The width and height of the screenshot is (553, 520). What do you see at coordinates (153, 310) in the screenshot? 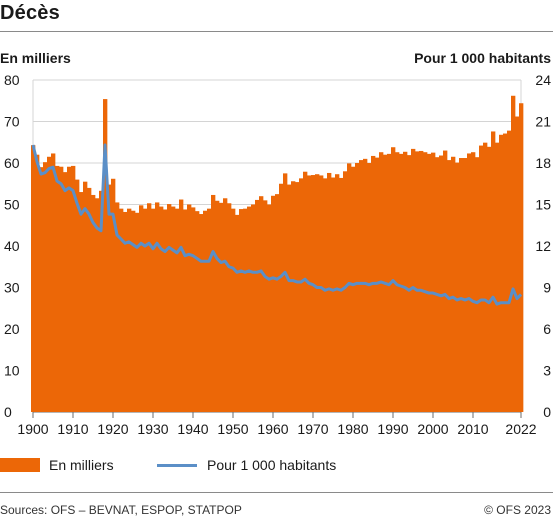
I see `bar-1930` at bounding box center [153, 310].